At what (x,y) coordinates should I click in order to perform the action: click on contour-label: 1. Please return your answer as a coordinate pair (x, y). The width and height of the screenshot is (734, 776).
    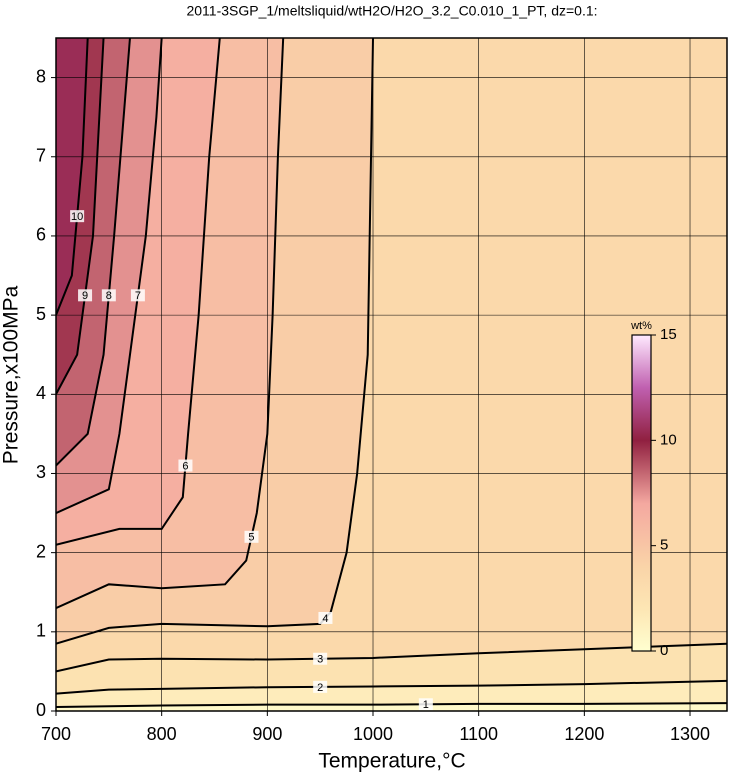
    Looking at the image, I should click on (426, 705).